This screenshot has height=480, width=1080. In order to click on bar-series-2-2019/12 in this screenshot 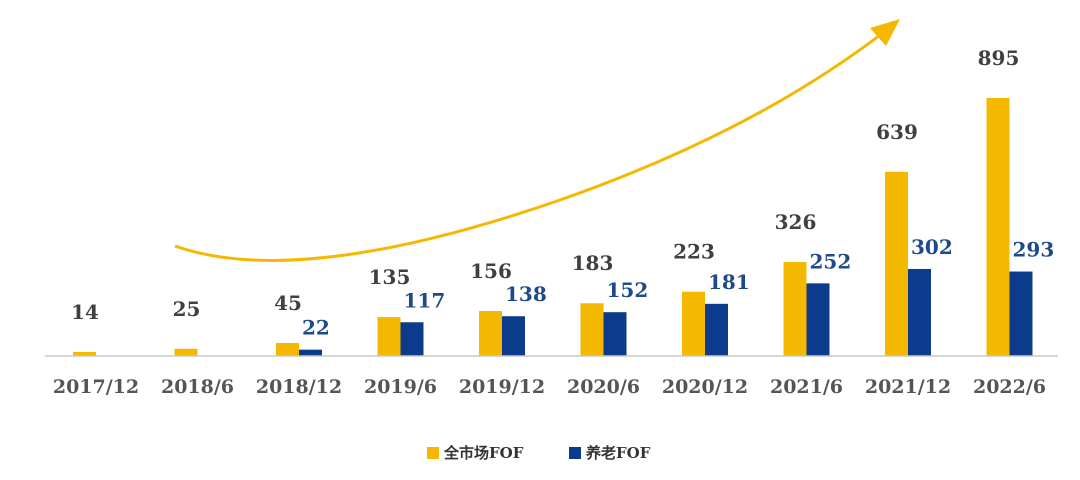, I will do `click(513, 336)`.